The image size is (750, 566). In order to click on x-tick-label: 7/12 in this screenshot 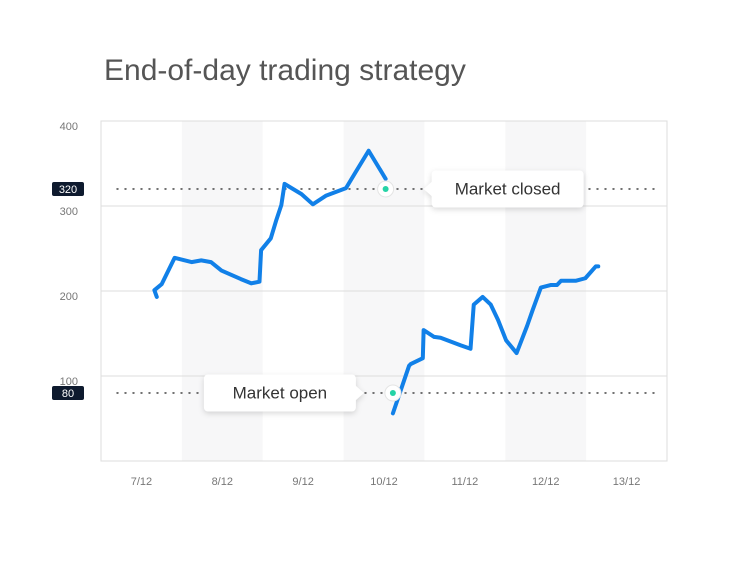, I will do `click(141, 482)`.